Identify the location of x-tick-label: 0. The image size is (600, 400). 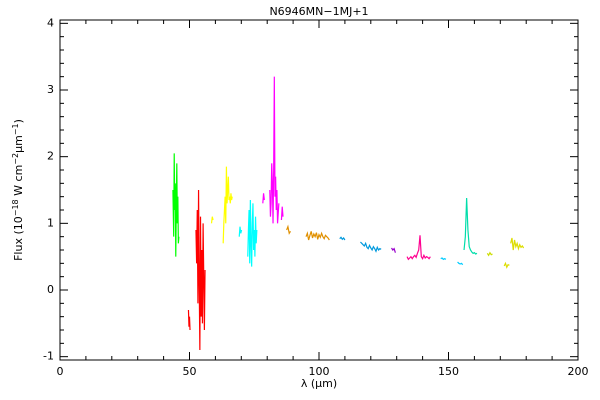
(60, 371).